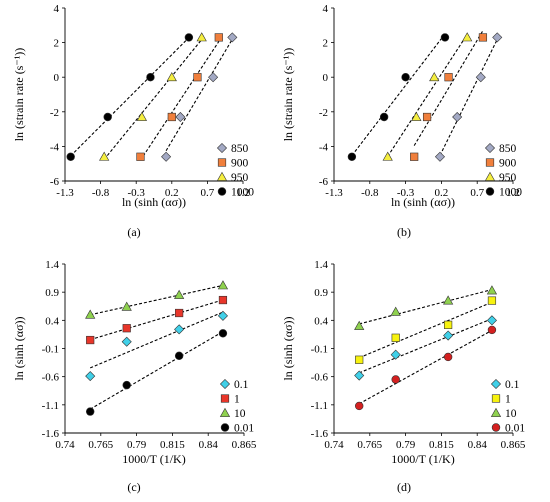  What do you see at coordinates (425, 346) in the screenshot?
I see `trendline-0.1` at bounding box center [425, 346].